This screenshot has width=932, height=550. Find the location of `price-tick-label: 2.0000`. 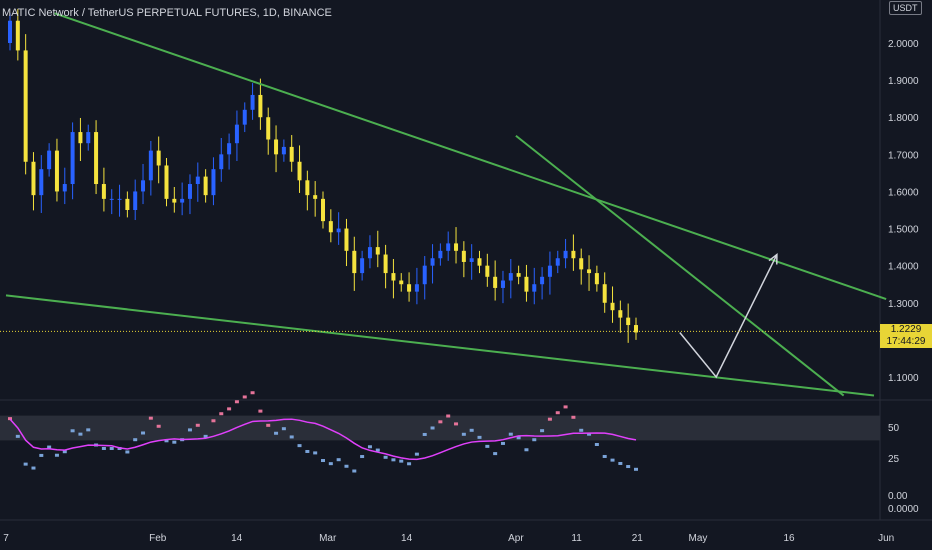

price-tick-label: 2.0000 is located at coordinates (903, 44).